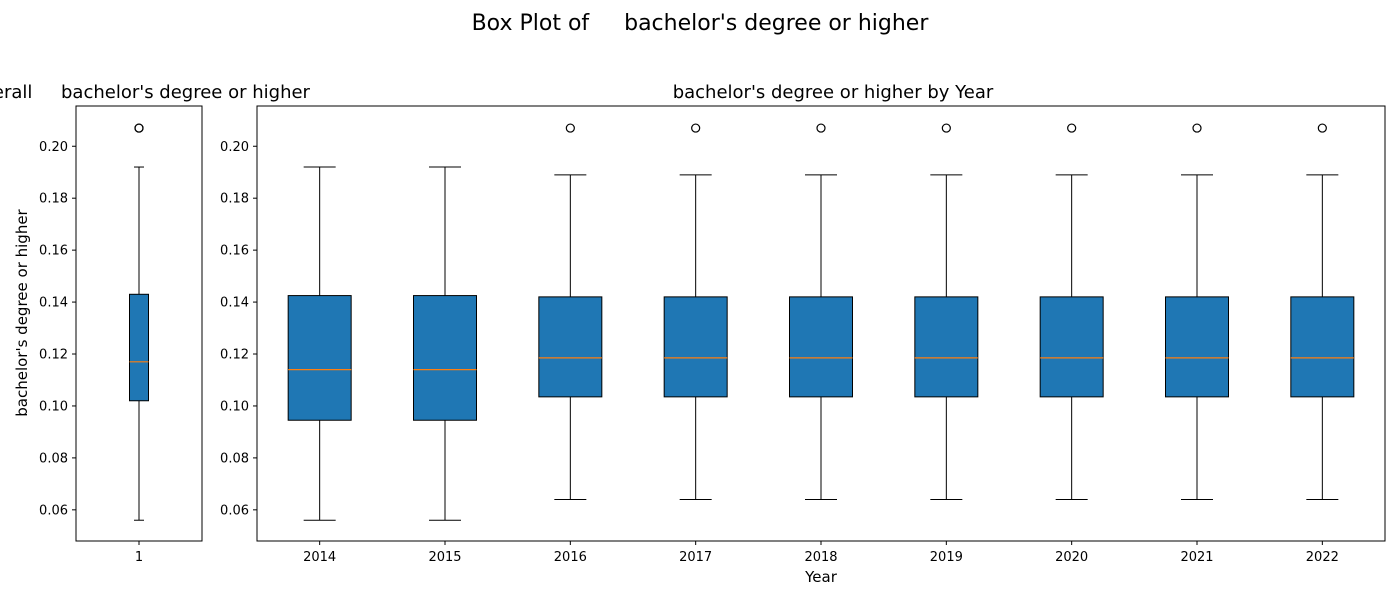  Describe the element at coordinates (833, 92) in the screenshot. I see `by-year-title: bachelor's degree or higher by Year` at that location.